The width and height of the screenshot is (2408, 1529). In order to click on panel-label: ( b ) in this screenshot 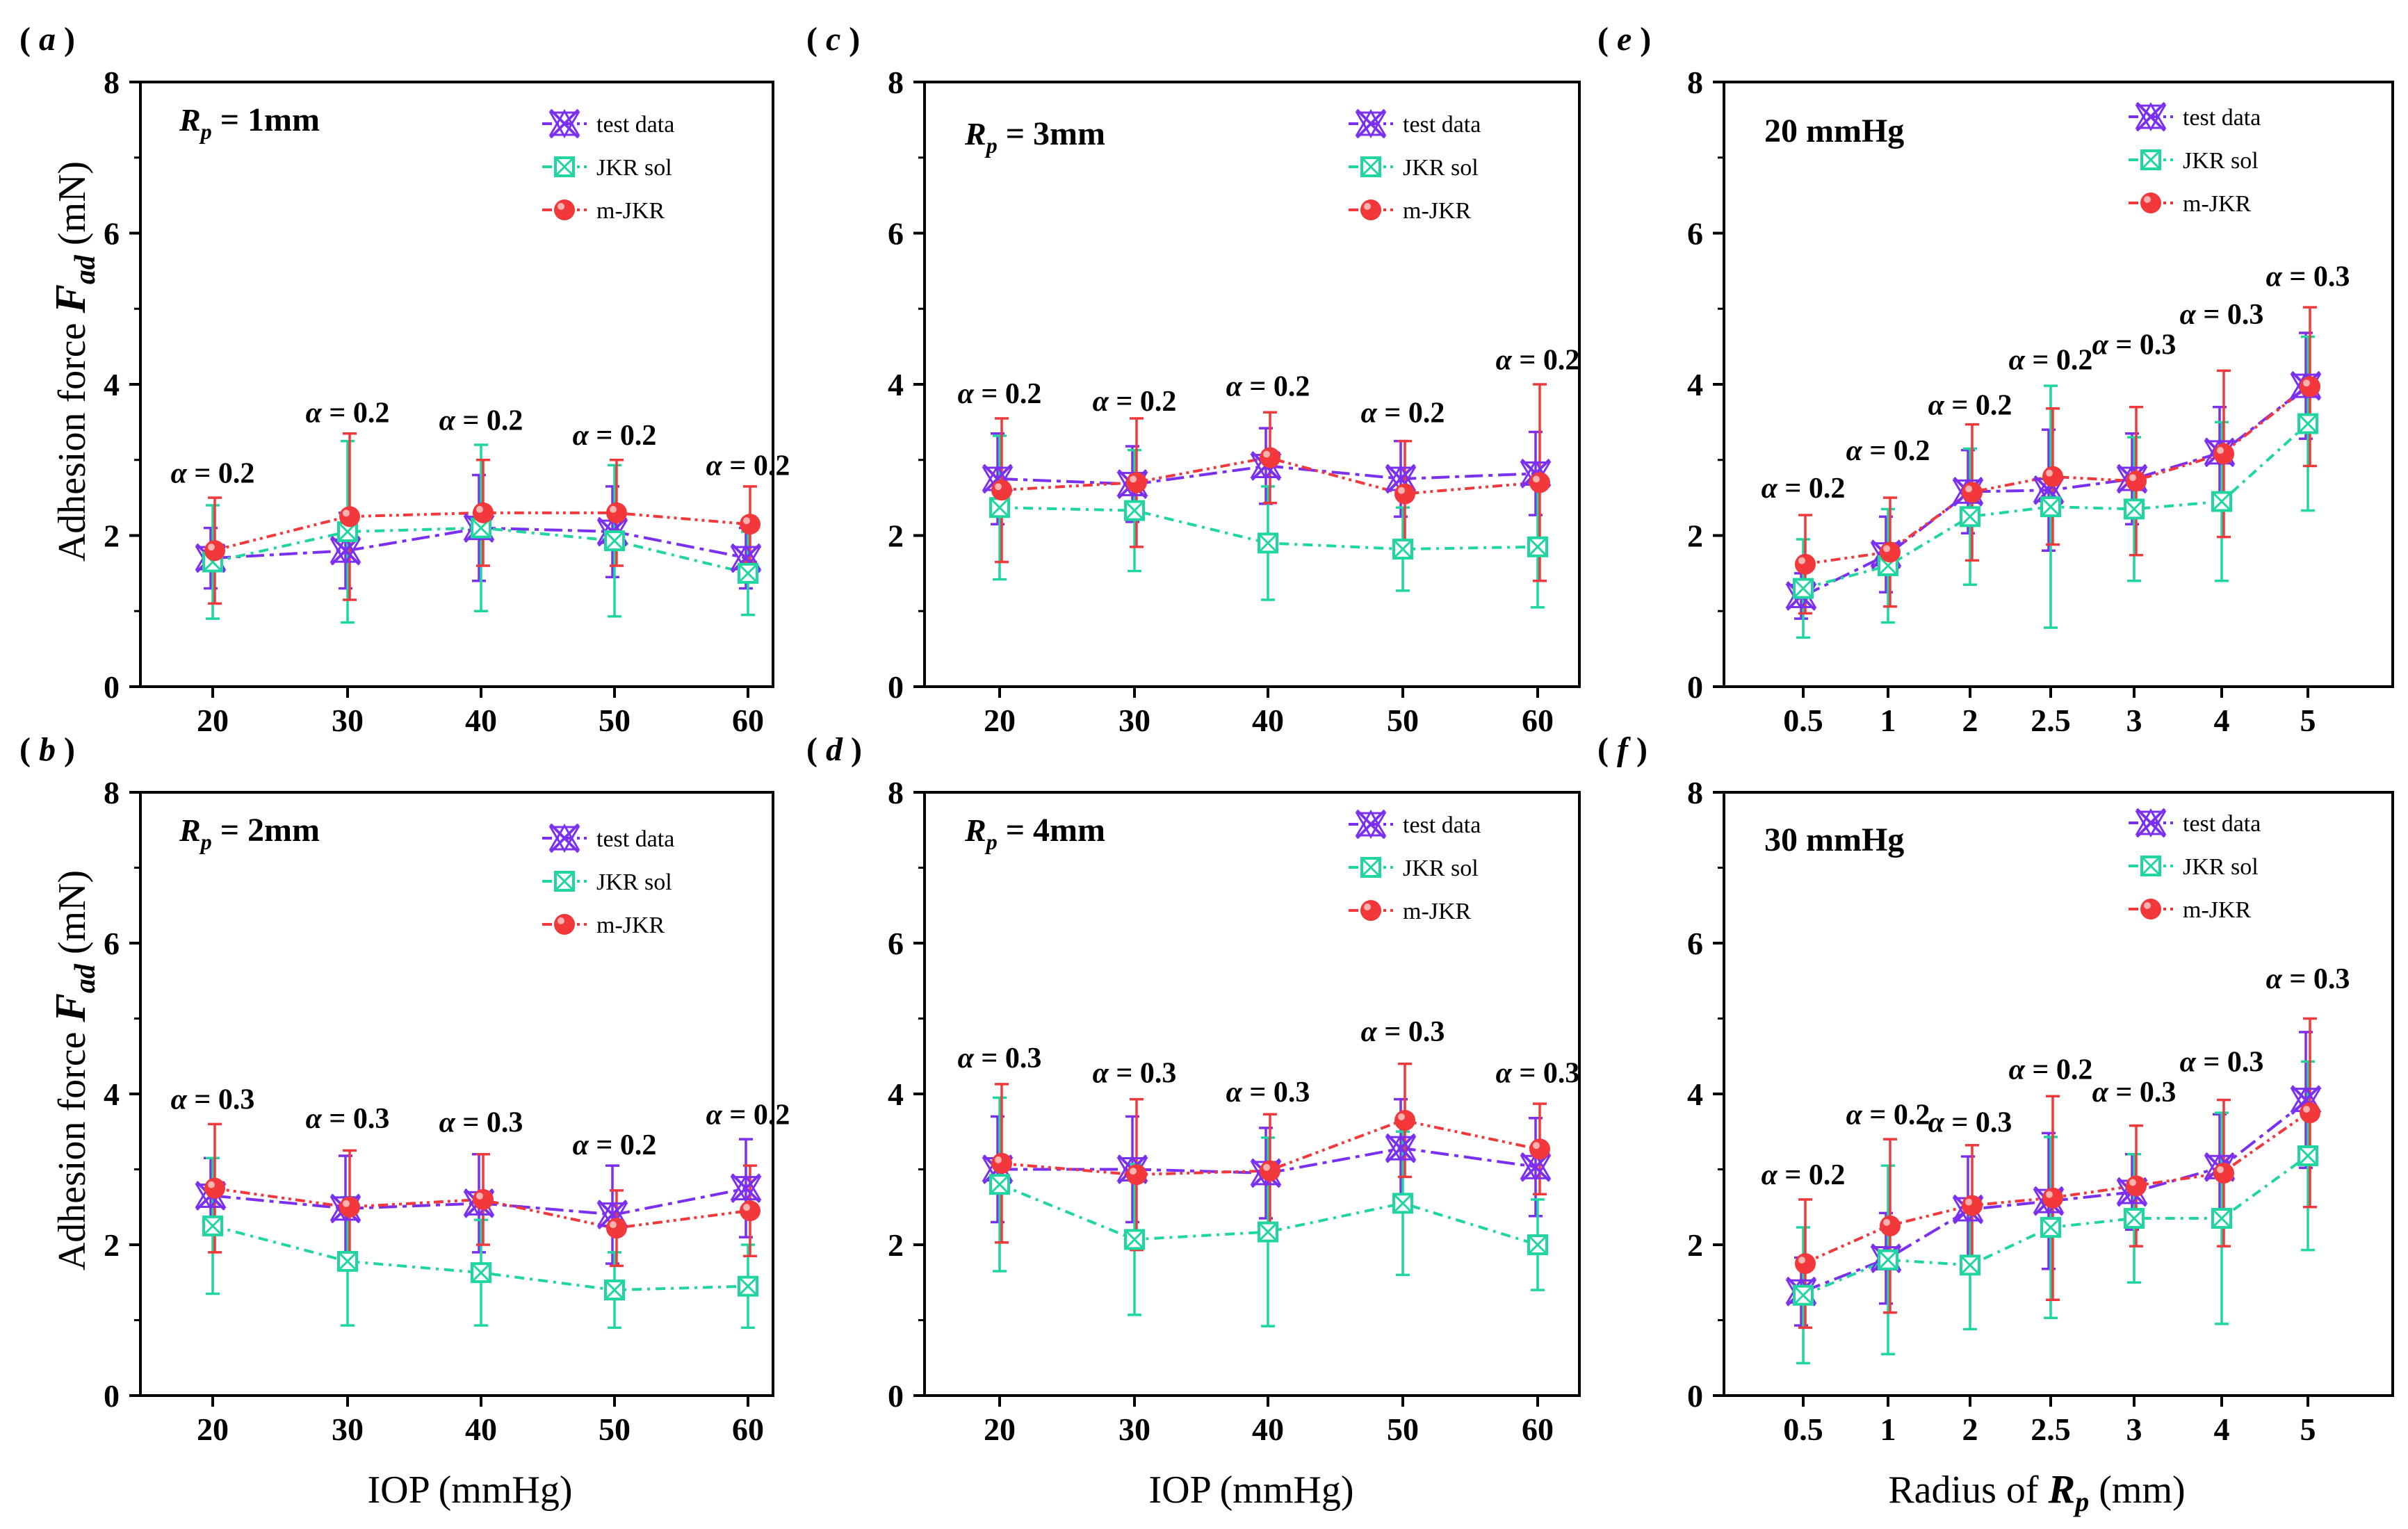, I will do `click(47, 749)`.